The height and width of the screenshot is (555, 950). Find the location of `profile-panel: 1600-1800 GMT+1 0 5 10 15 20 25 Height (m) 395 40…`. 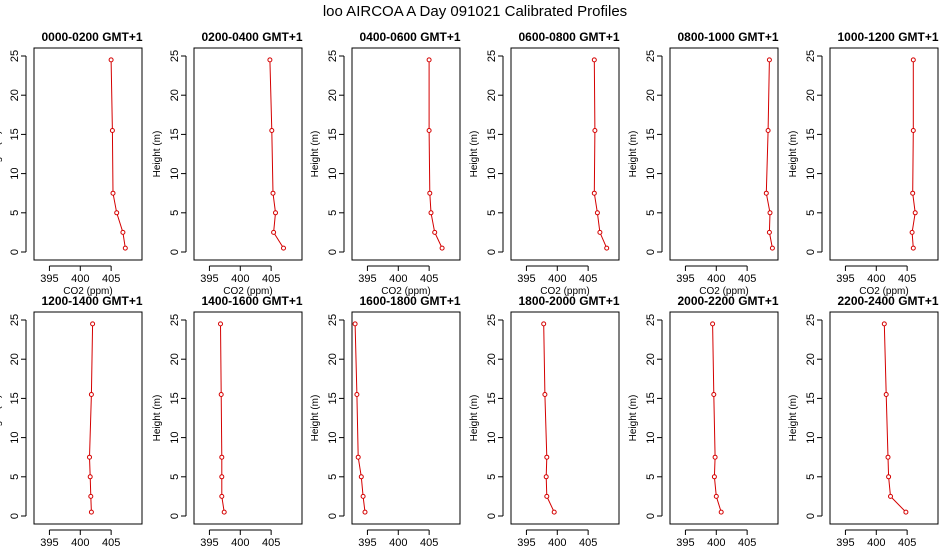

profile-panel: 1600-1800 GMT+1 0 5 10 15 20 25 Height (m) 395 40… is located at coordinates (385, 424).